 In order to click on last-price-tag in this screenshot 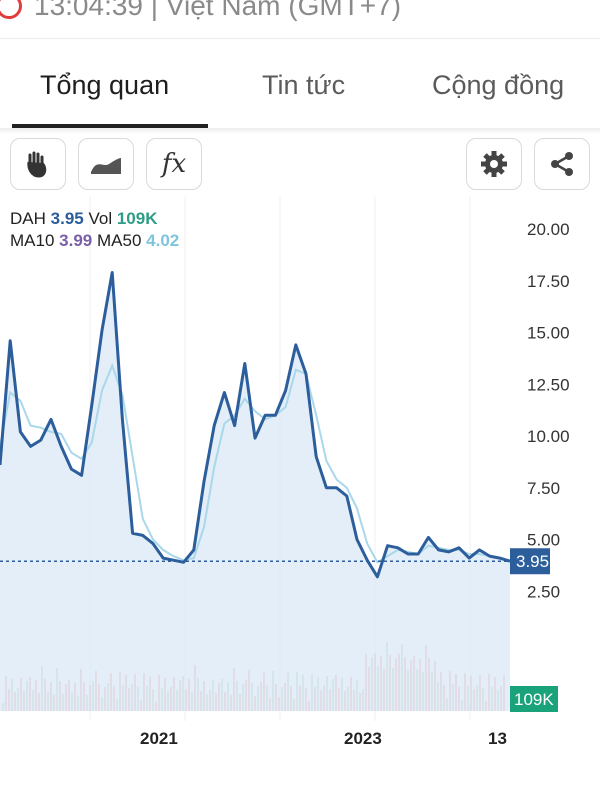, I will do `click(530, 561)`.